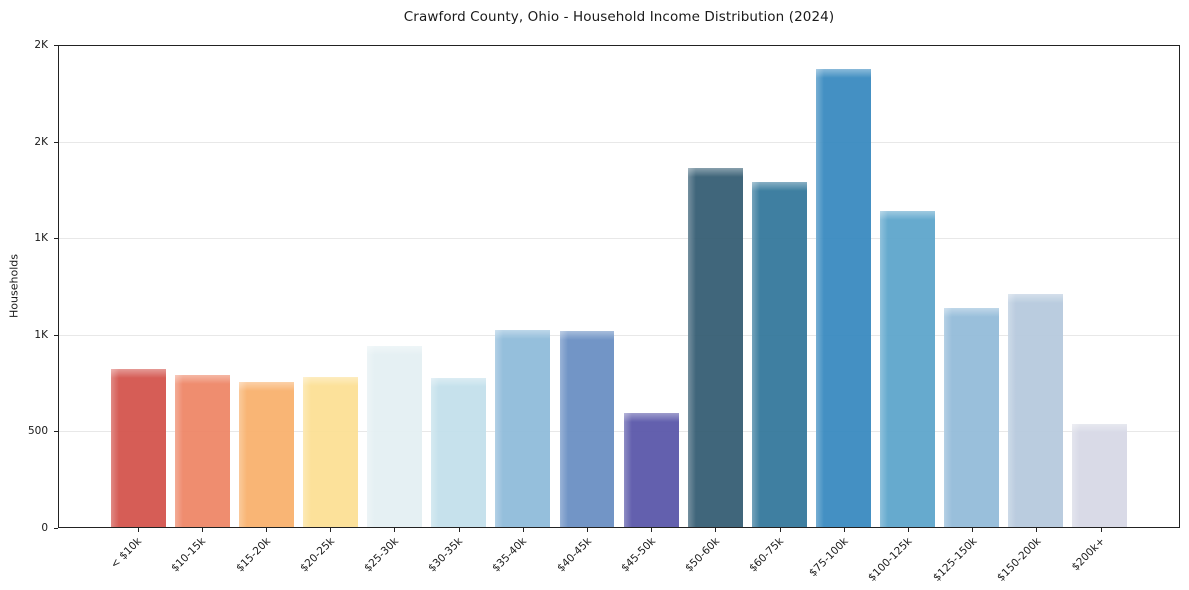  I want to click on x-tick-label: $40-45k, so click(574, 555).